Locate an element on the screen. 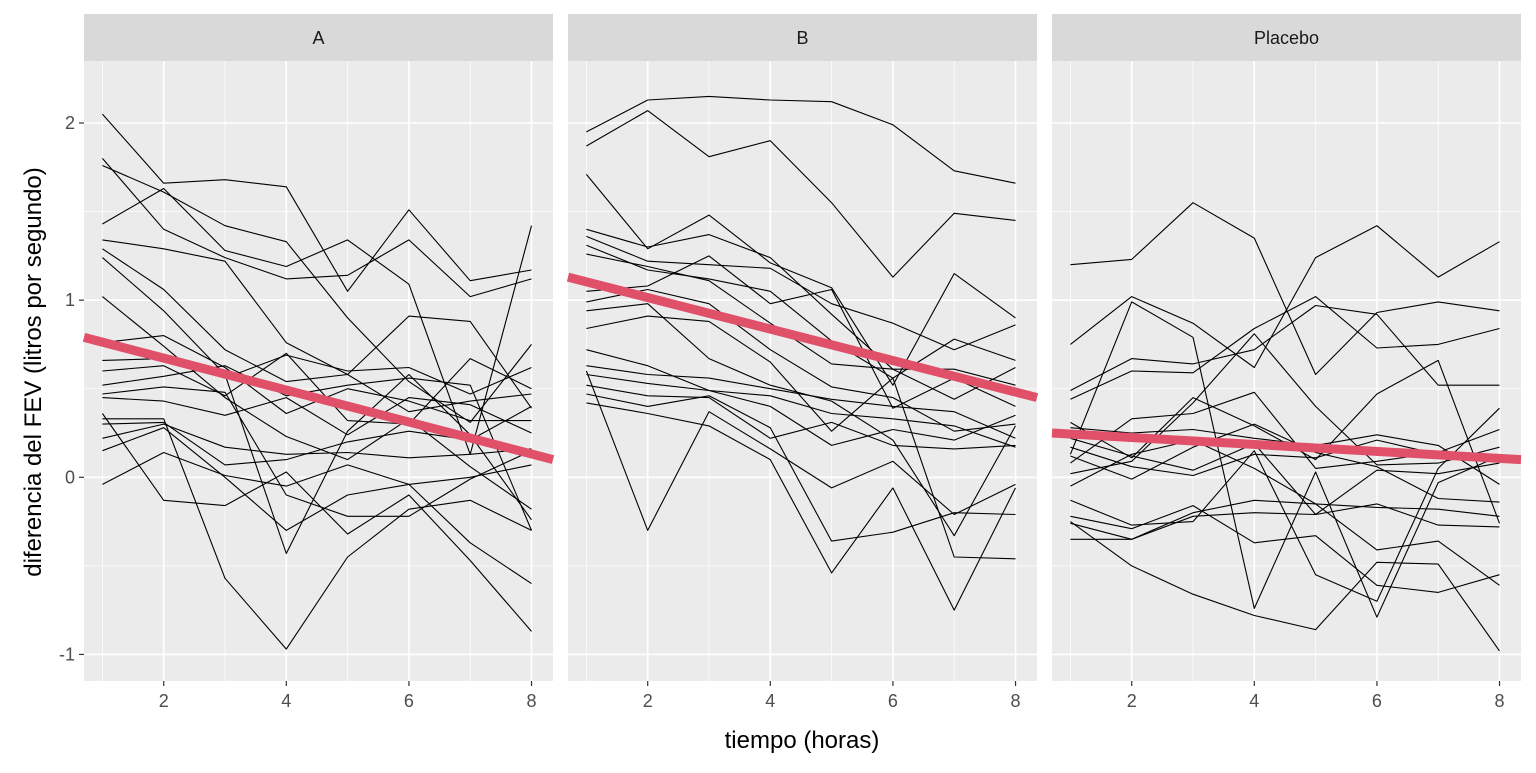 The image size is (1536, 773). facet-strip-label: B is located at coordinates (802, 38).